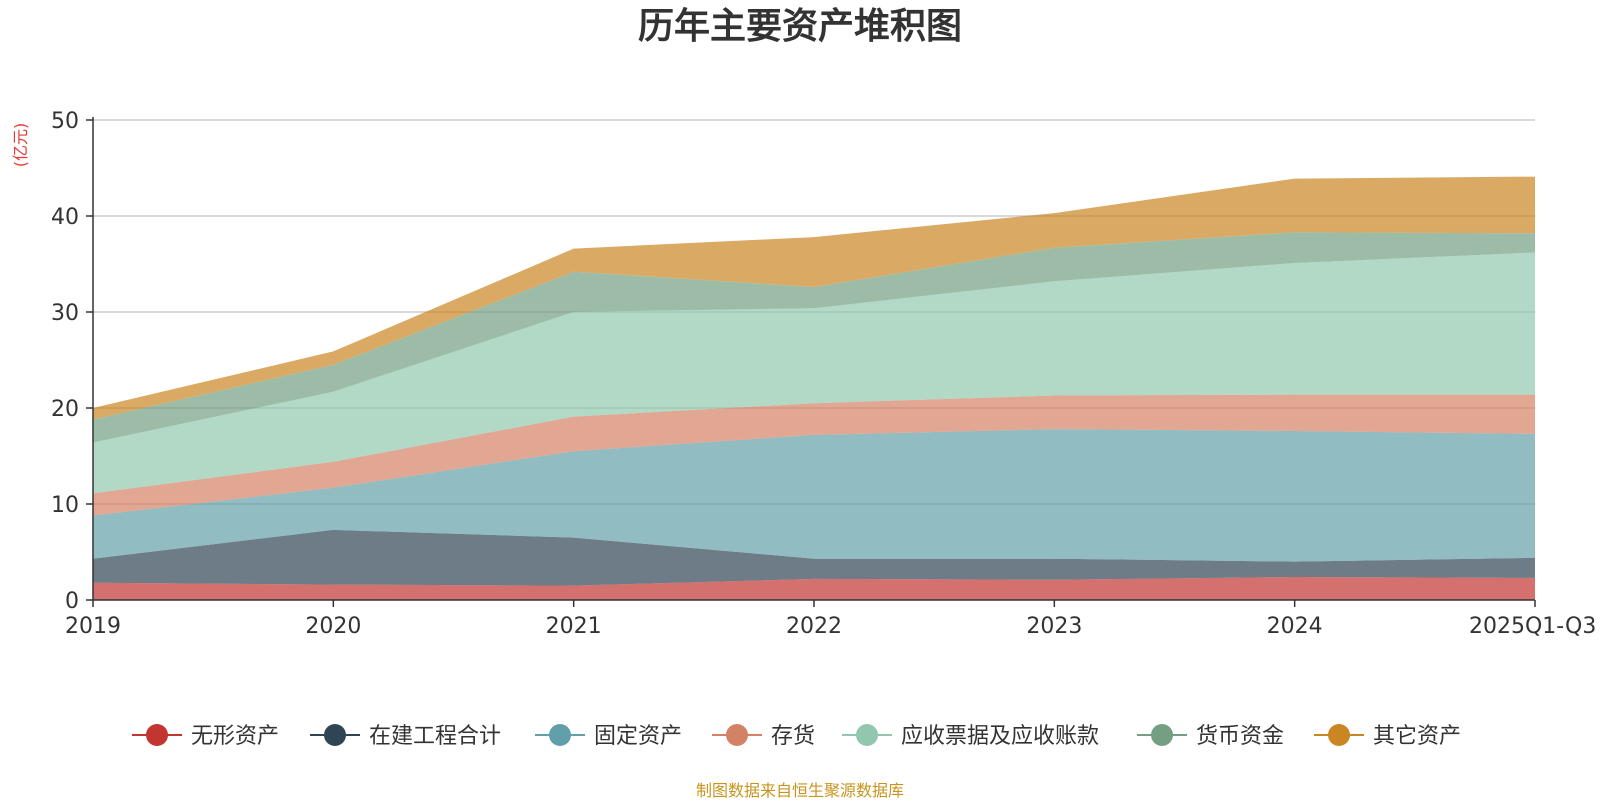 The image size is (1600, 800). Describe the element at coordinates (800, 790) in the screenshot. I see `source-note: 制图数据来自恒生聚源数据库` at that location.